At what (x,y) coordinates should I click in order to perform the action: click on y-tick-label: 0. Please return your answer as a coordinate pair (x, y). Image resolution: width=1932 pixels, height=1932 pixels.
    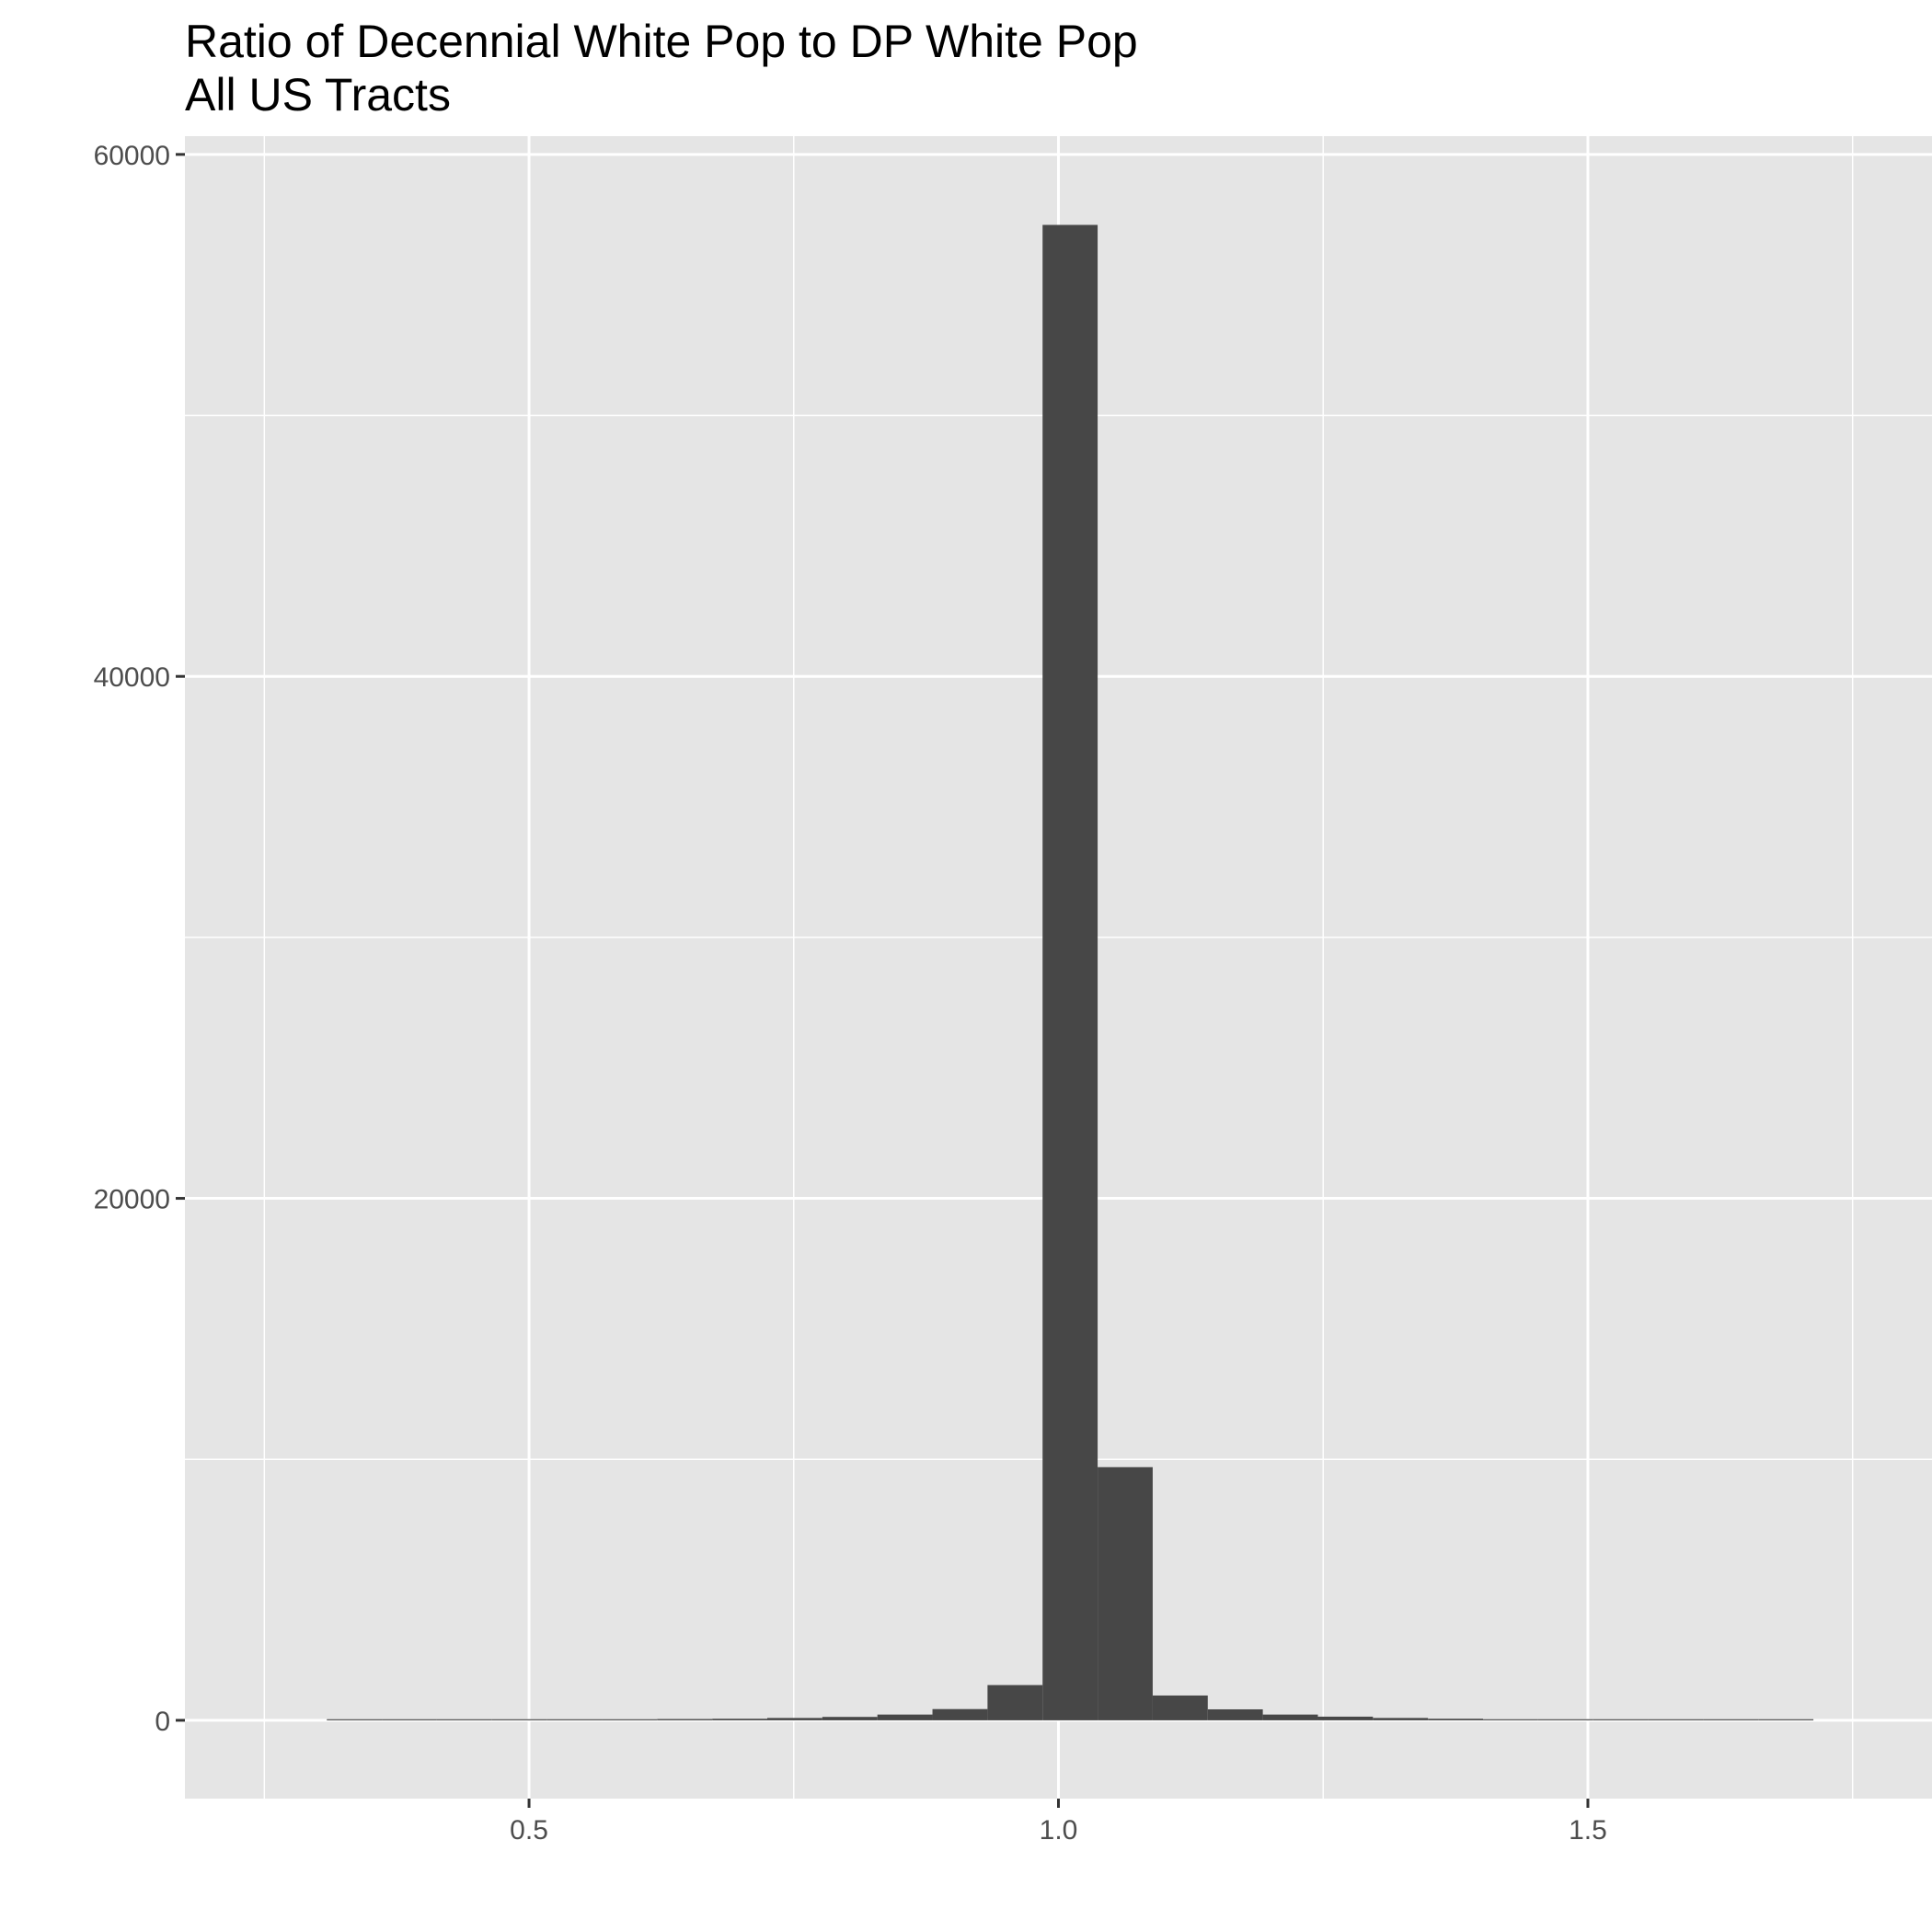
    Looking at the image, I should click on (162, 1722).